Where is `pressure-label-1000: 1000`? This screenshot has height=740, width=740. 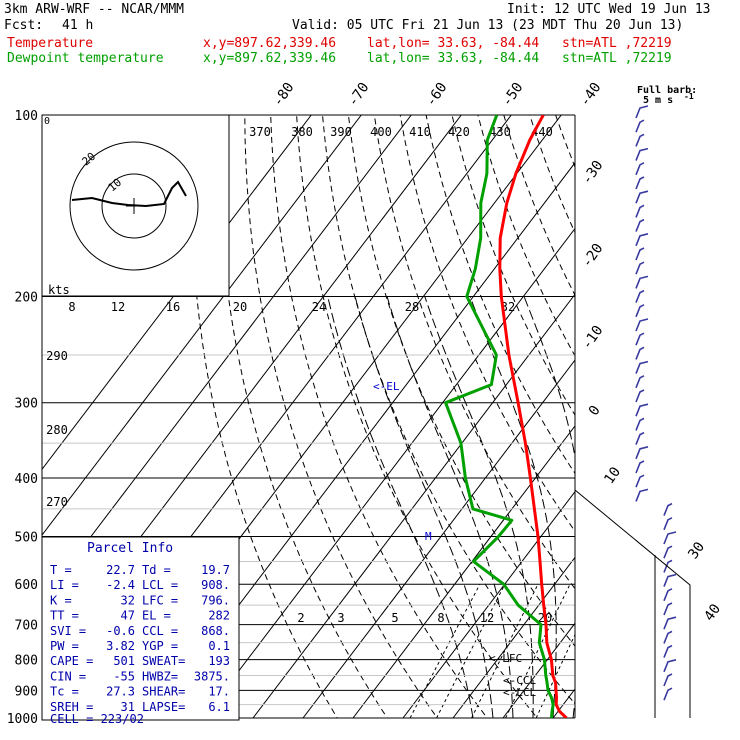
pressure-label-1000: 1000 is located at coordinates (22, 719).